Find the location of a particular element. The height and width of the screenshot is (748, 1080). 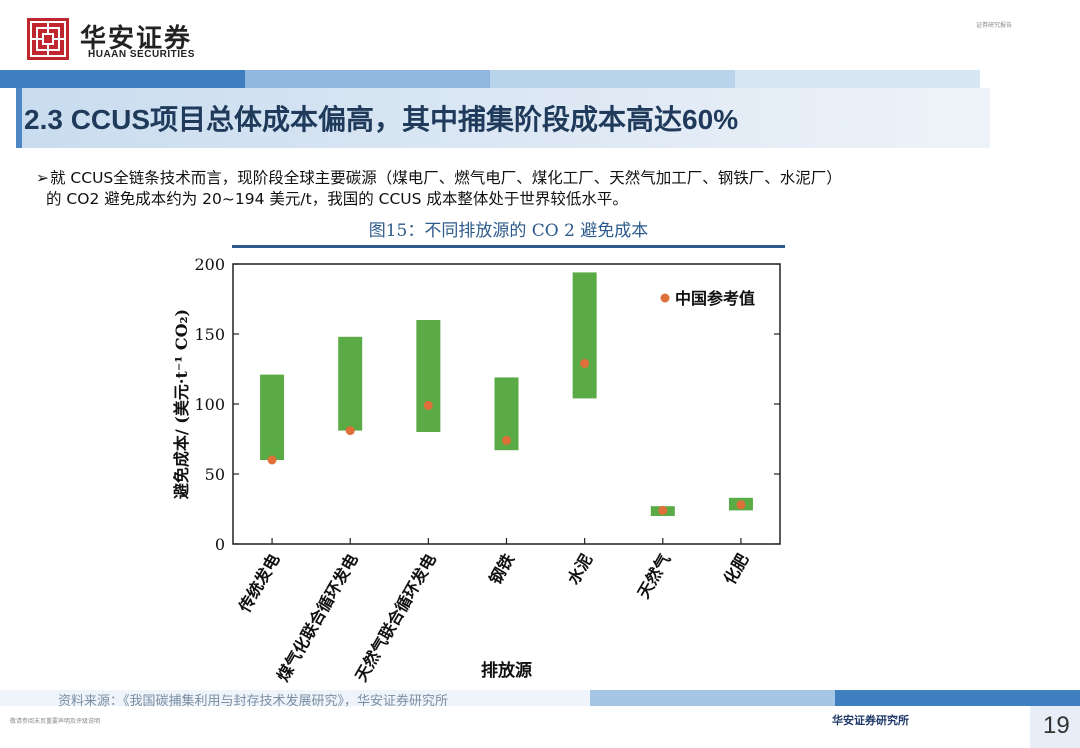

x-tick-label: 钢铁 is located at coordinates (502, 569).